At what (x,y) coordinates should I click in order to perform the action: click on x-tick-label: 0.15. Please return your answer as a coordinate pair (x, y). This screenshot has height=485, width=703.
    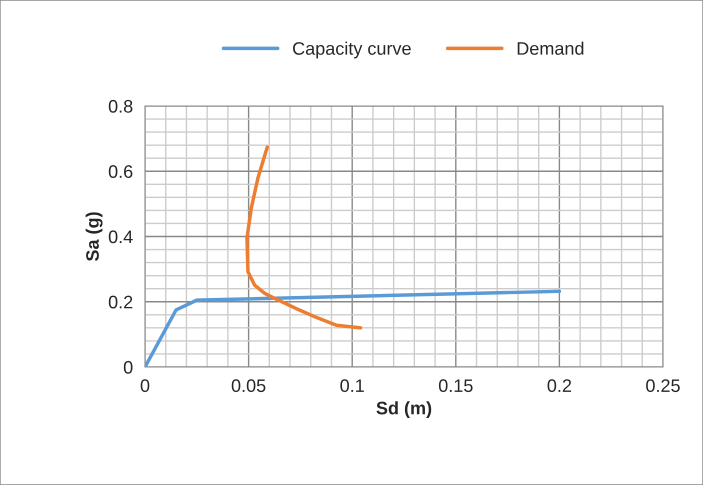
    Looking at the image, I should click on (455, 385).